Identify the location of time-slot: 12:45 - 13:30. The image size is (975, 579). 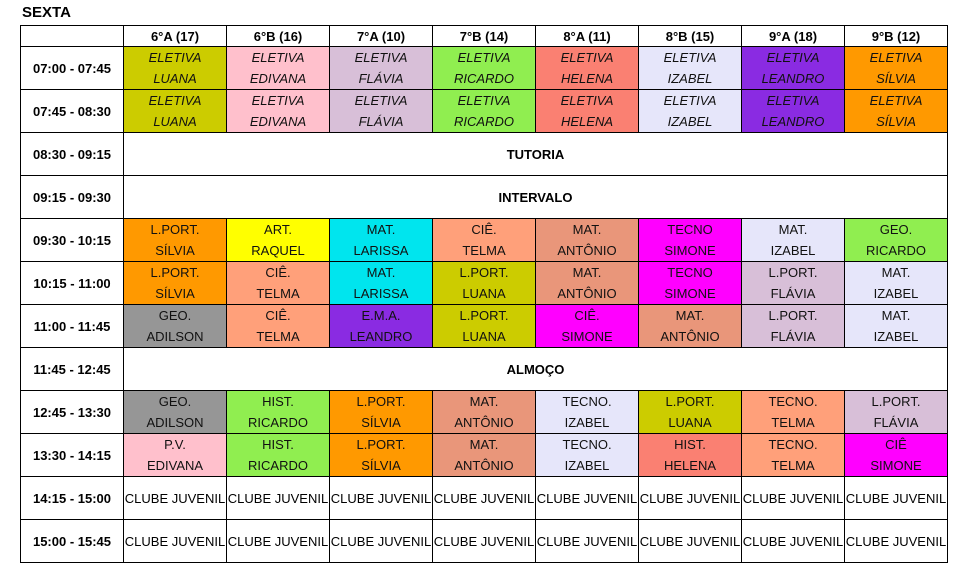
(72, 412).